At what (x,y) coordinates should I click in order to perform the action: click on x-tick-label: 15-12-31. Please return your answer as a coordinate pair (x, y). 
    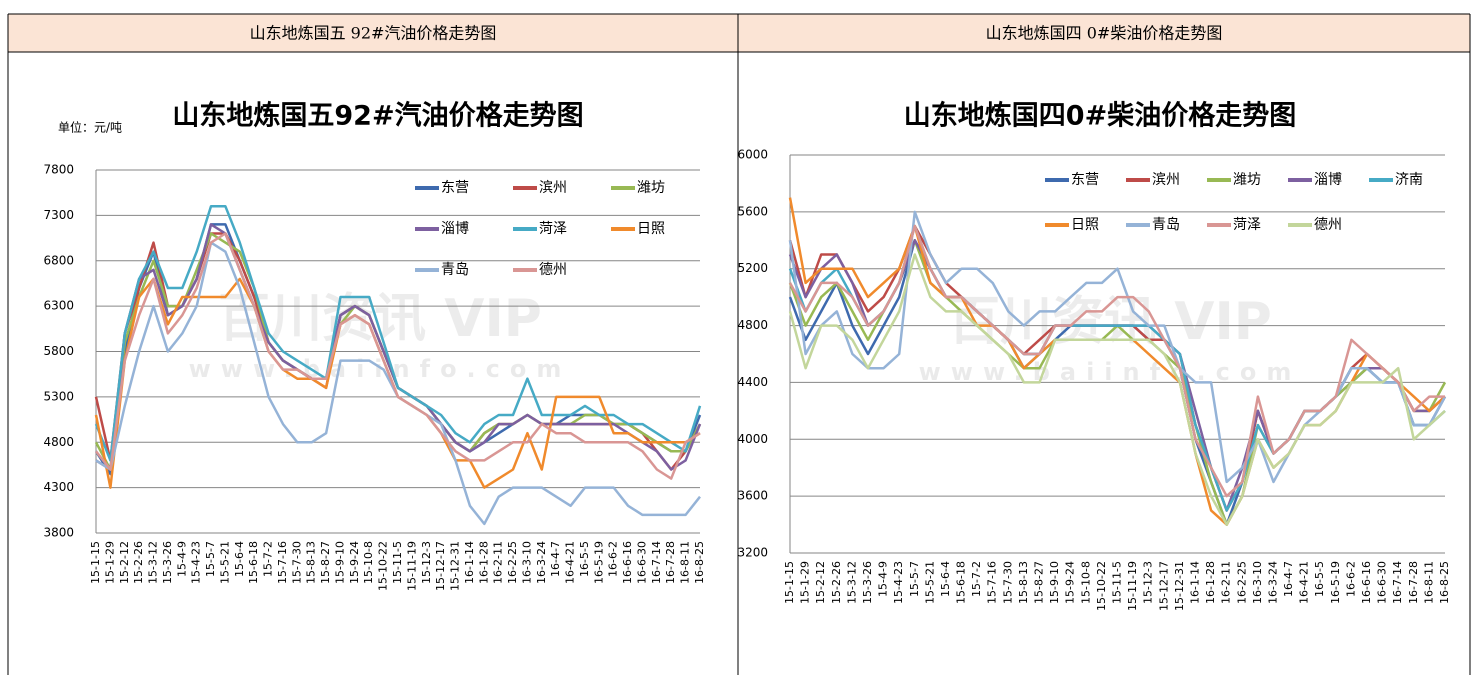
    Looking at the image, I should click on (1179, 586).